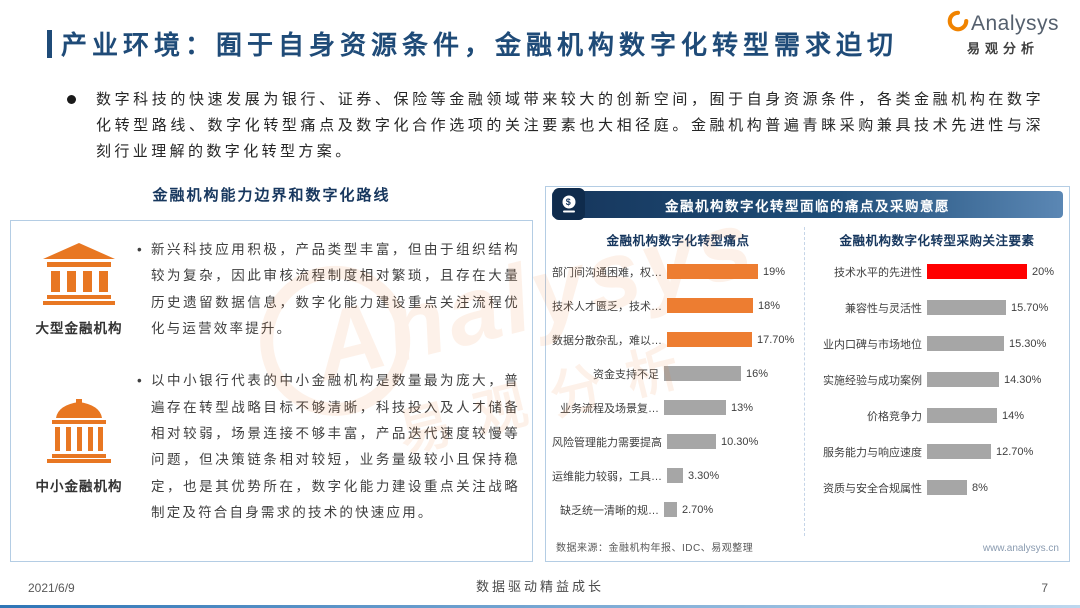  I want to click on pain-chart-title: 金融机构数字化转型痛点, so click(678, 241).